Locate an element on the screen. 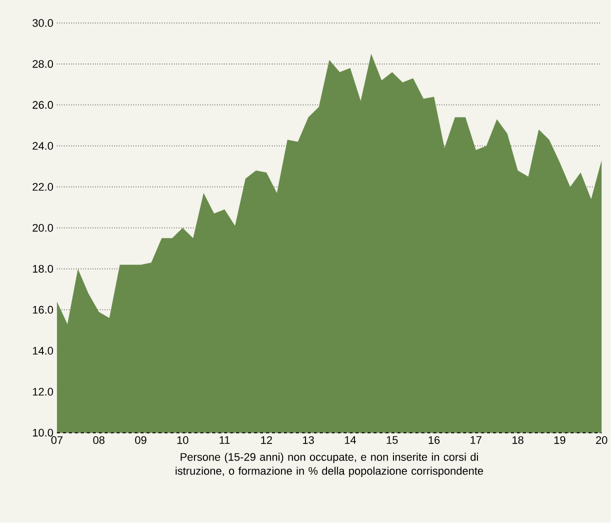 This screenshot has width=611, height=523. x-tick-label: 07 is located at coordinates (57, 440).